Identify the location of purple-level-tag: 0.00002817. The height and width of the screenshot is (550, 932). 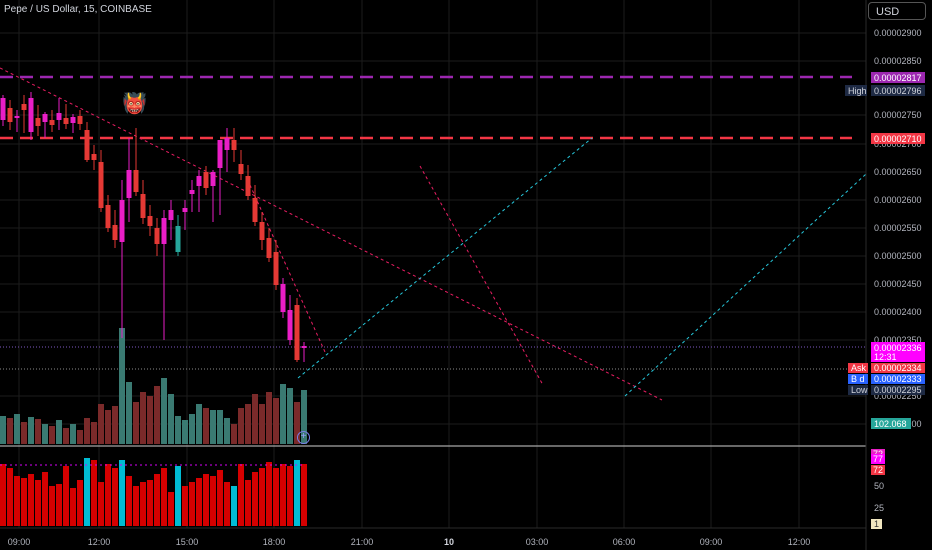
(898, 78).